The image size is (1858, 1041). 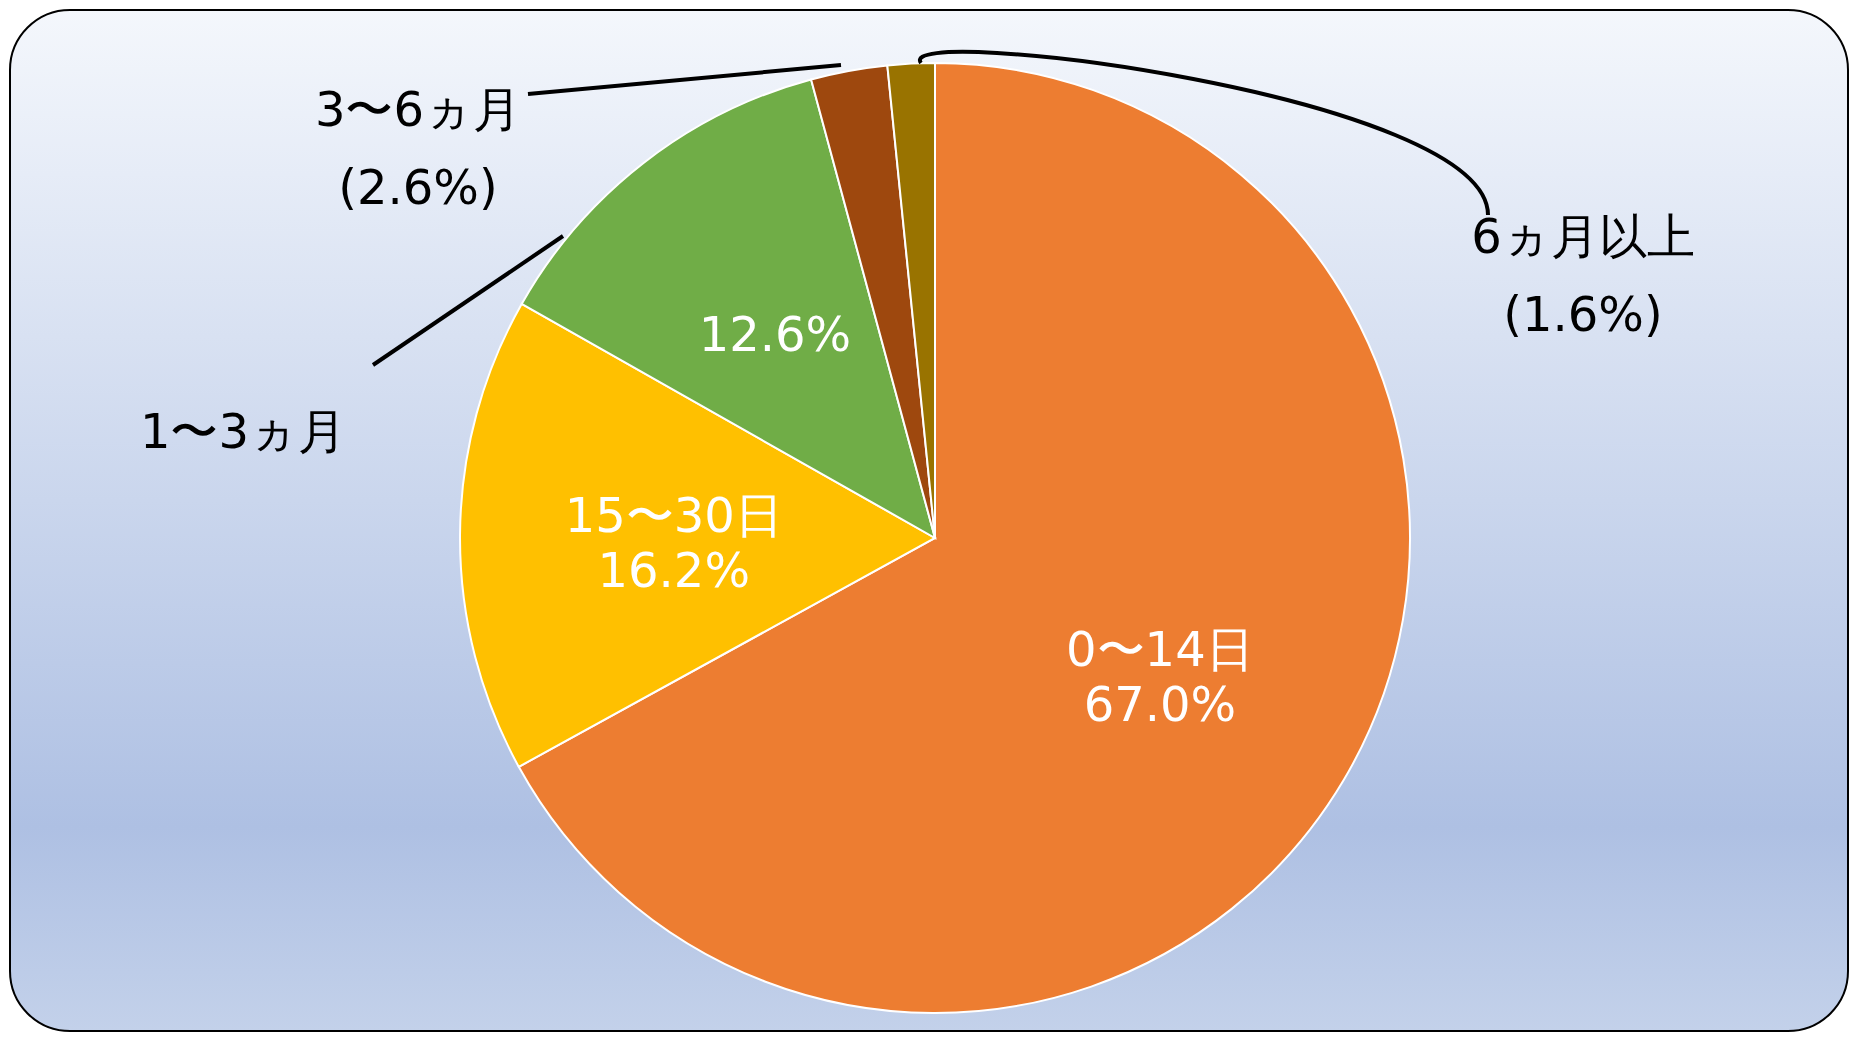 What do you see at coordinates (1160, 649) in the screenshot?
I see `slice-label: 0〜14日` at bounding box center [1160, 649].